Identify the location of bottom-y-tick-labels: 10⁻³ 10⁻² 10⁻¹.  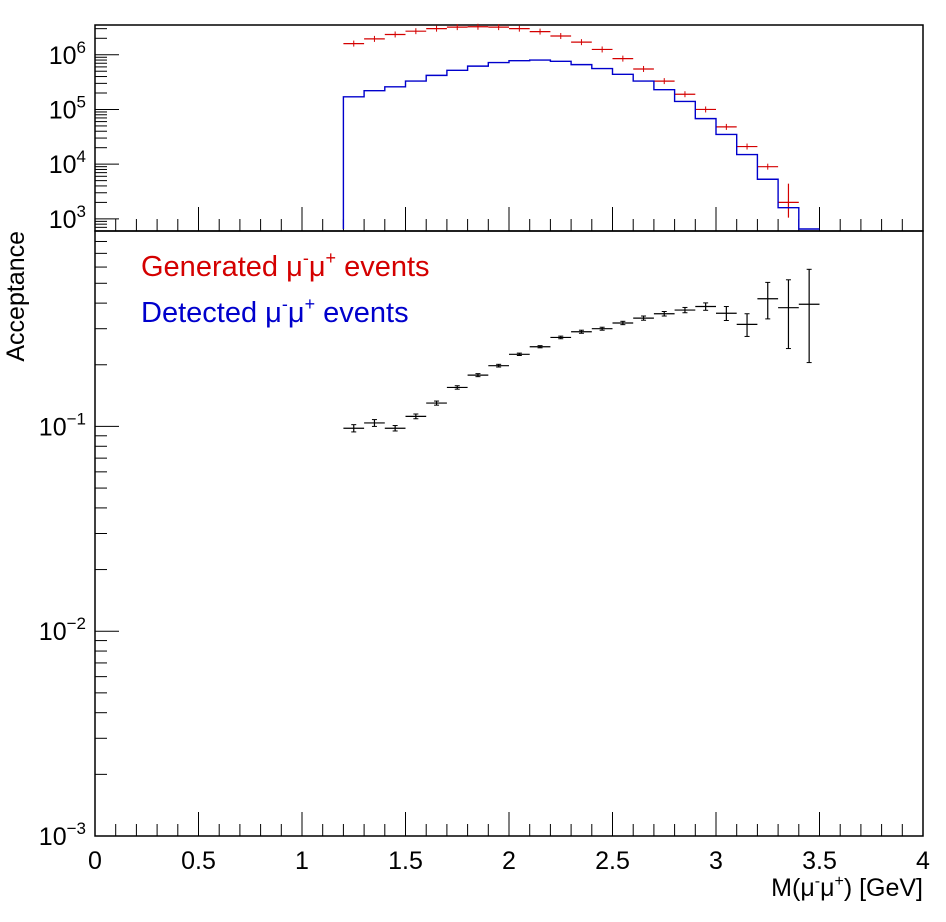
(62, 630).